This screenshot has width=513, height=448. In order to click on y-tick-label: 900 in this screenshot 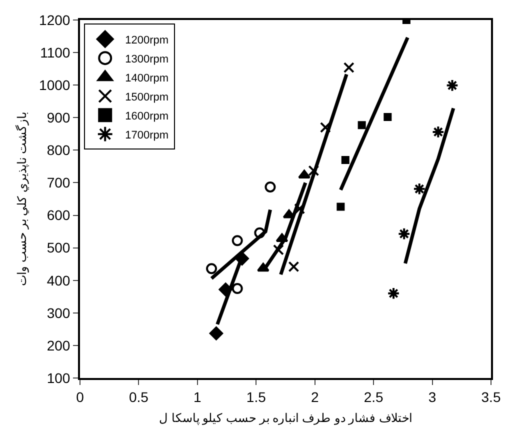, I will do `click(58, 118)`.